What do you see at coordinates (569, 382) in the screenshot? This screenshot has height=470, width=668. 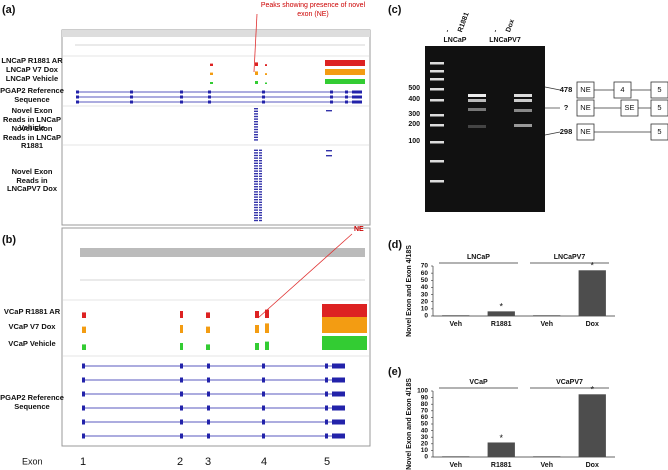 I see `group-label: VCaPV7` at bounding box center [569, 382].